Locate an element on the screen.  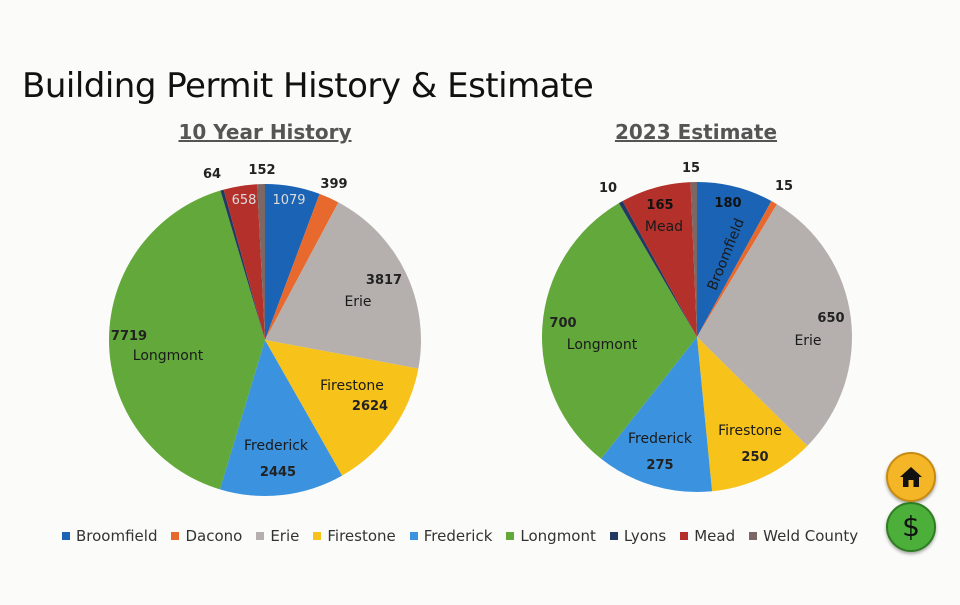
data-label-broomfield: 1079 is located at coordinates (288, 200).